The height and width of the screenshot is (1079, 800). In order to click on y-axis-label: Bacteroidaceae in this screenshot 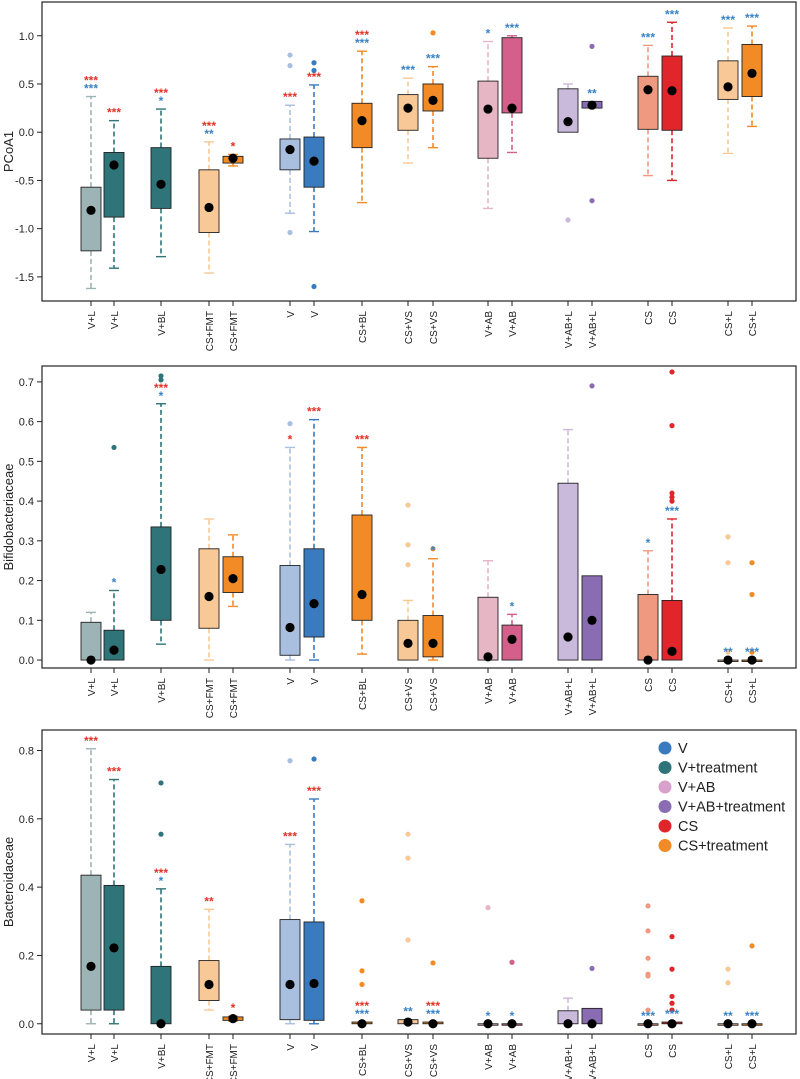, I will do `click(8, 882)`.